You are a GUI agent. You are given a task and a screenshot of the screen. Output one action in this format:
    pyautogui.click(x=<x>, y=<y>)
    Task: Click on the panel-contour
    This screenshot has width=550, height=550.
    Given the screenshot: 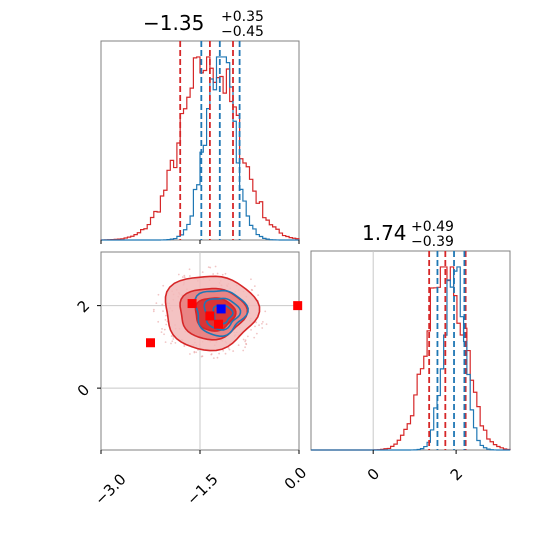 What is the action you would take?
    pyautogui.click(x=200, y=352)
    